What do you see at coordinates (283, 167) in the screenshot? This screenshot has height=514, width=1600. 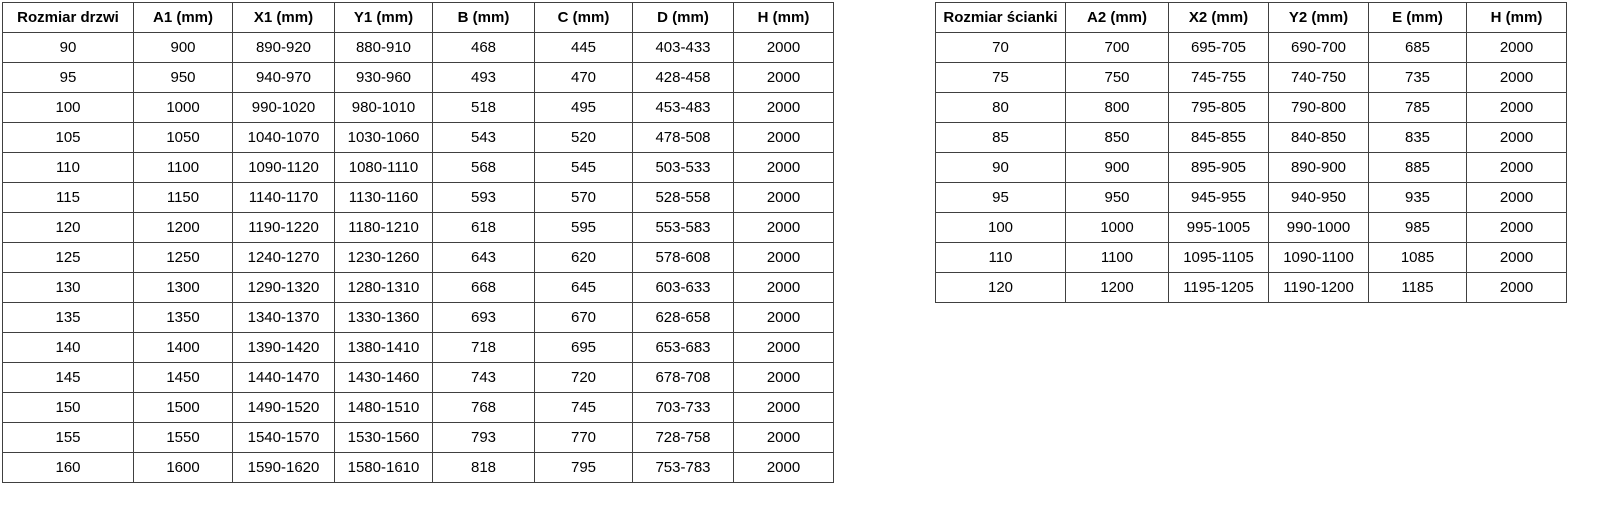 I see `table-cell: 1090-1120` at bounding box center [283, 167].